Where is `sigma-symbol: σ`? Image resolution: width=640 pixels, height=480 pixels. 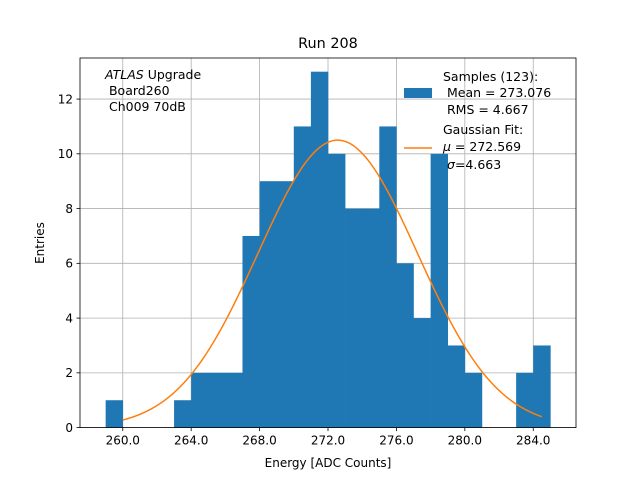
sigma-symbol: σ is located at coordinates (451, 164).